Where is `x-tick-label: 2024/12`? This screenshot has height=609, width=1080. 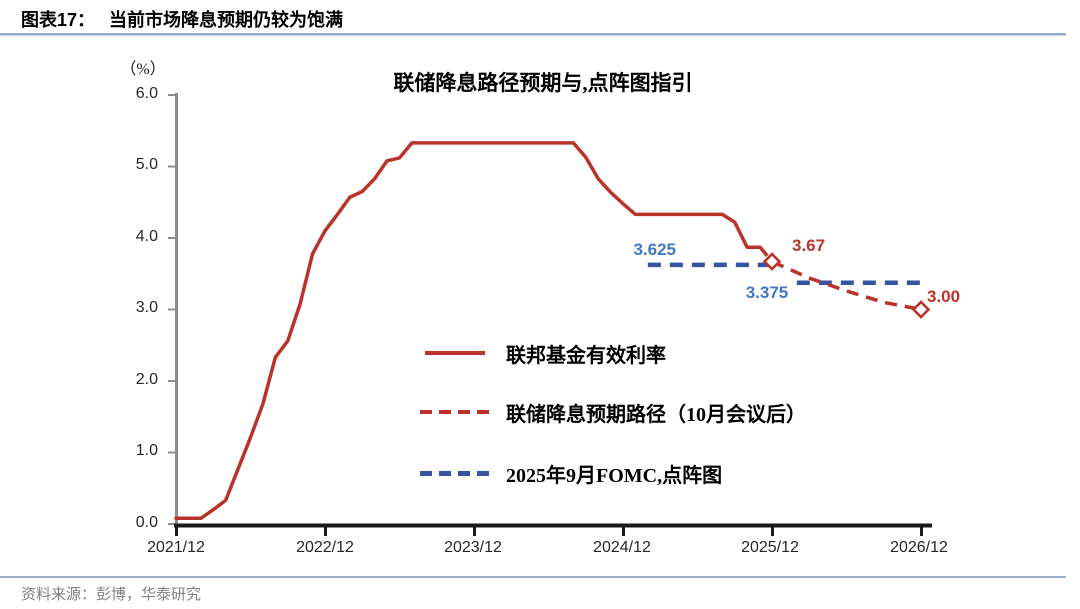
x-tick-label: 2024/12 is located at coordinates (622, 547).